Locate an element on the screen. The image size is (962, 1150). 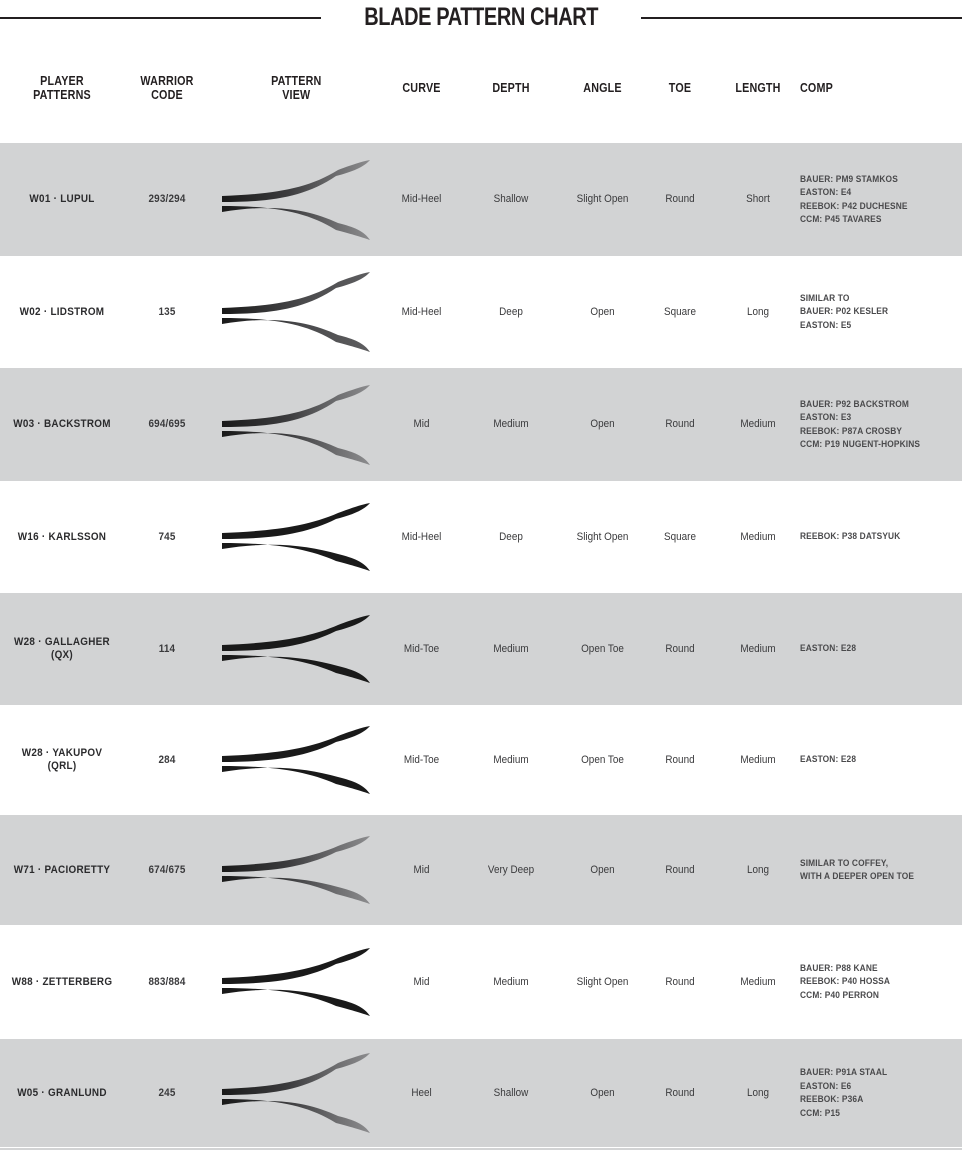
title-rule-left is located at coordinates (160, 18).